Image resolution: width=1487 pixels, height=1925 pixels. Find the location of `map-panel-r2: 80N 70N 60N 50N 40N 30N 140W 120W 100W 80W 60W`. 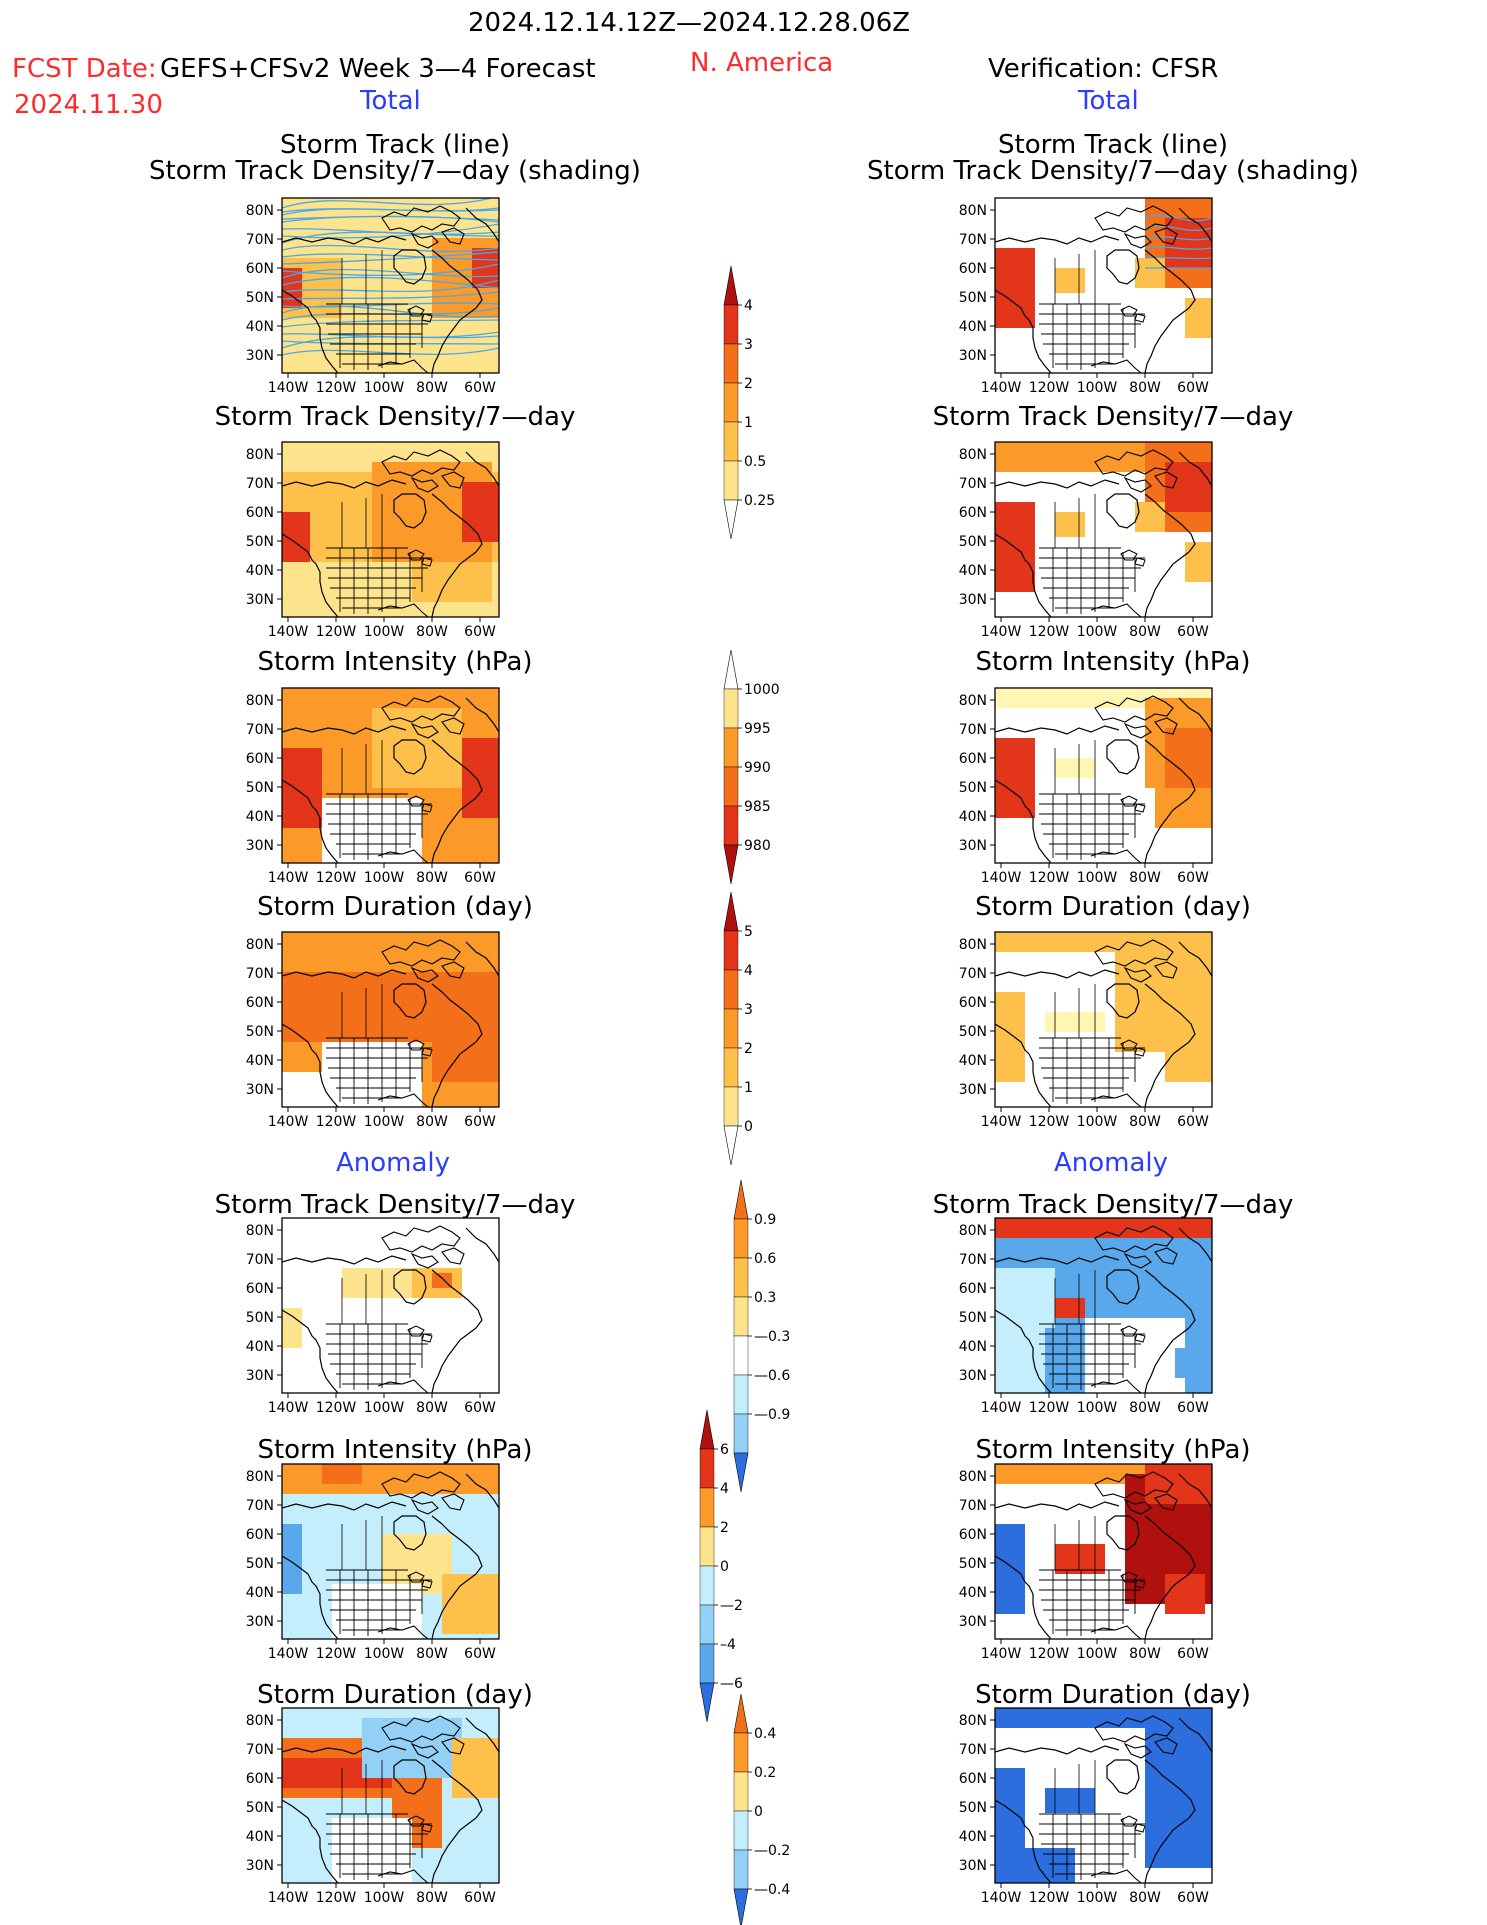

map-panel-r2: 80N 70N 60N 50N 40N 30N 140W 120W 100W 80W 60W is located at coordinates (1086, 786).